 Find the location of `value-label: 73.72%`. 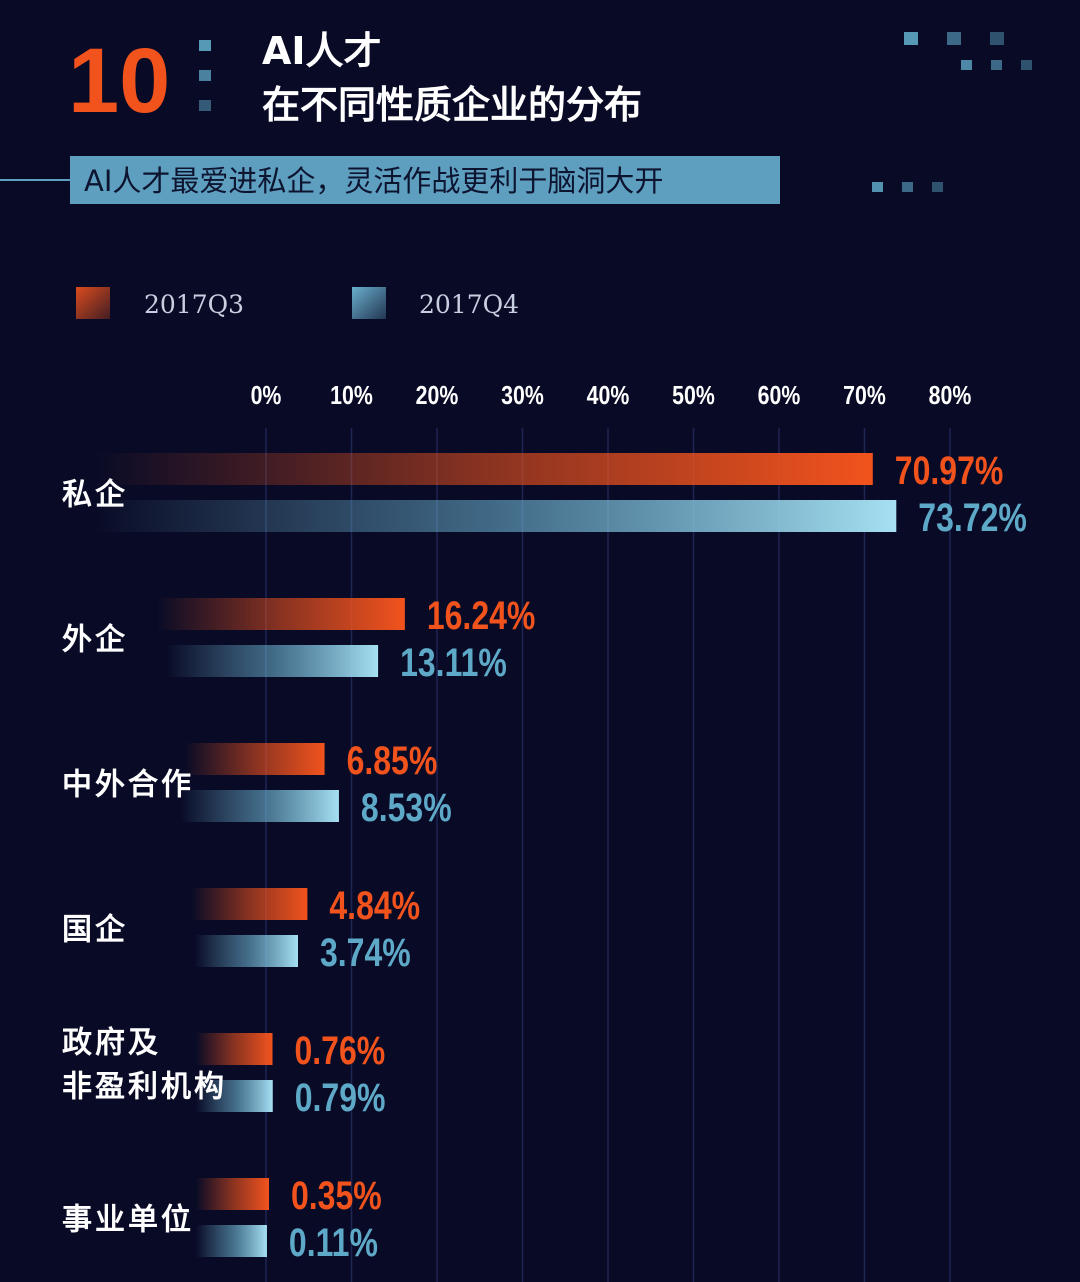

value-label: 73.72% is located at coordinates (972, 517).